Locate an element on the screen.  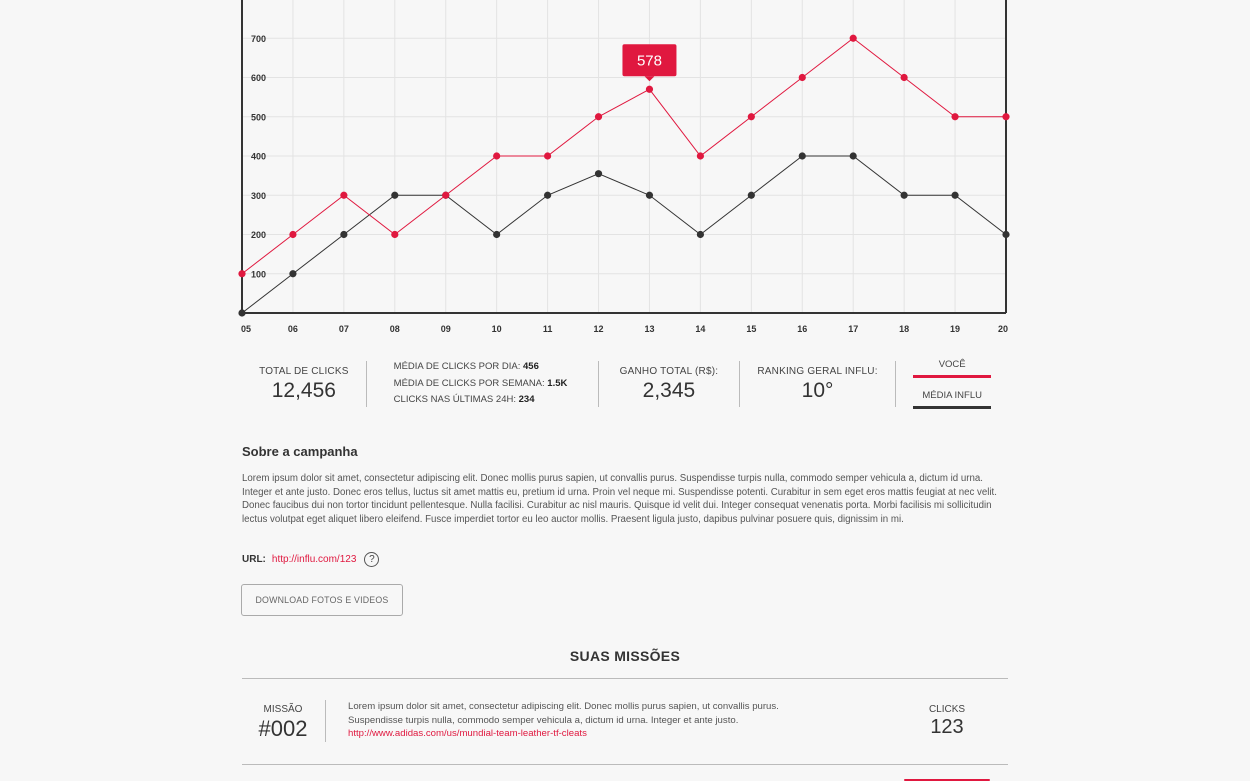
x-tick-label: 15 is located at coordinates (751, 329).